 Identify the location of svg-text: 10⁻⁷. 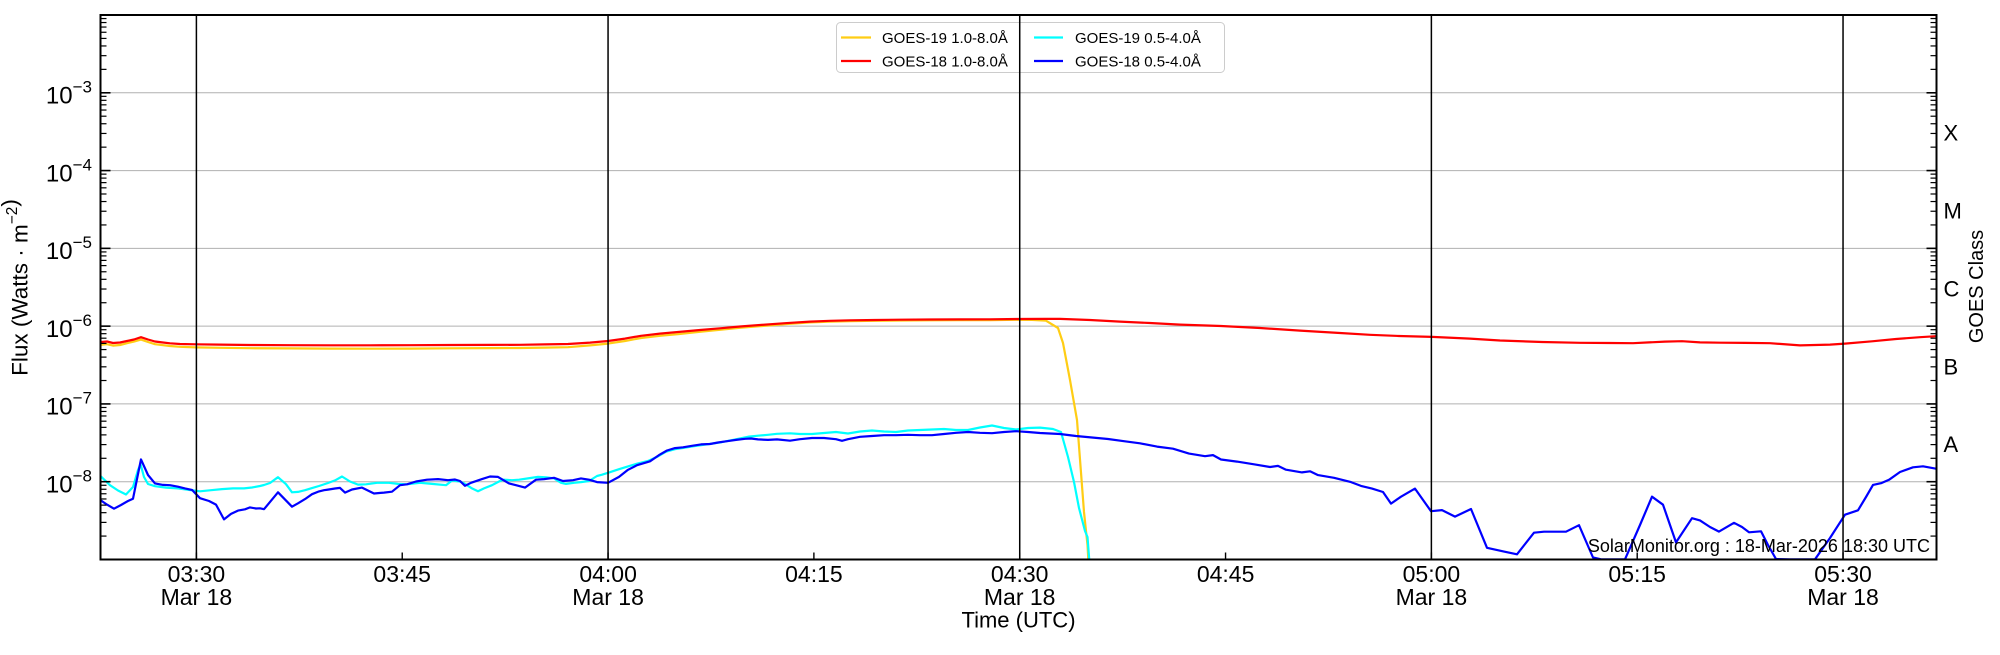
(69, 405).